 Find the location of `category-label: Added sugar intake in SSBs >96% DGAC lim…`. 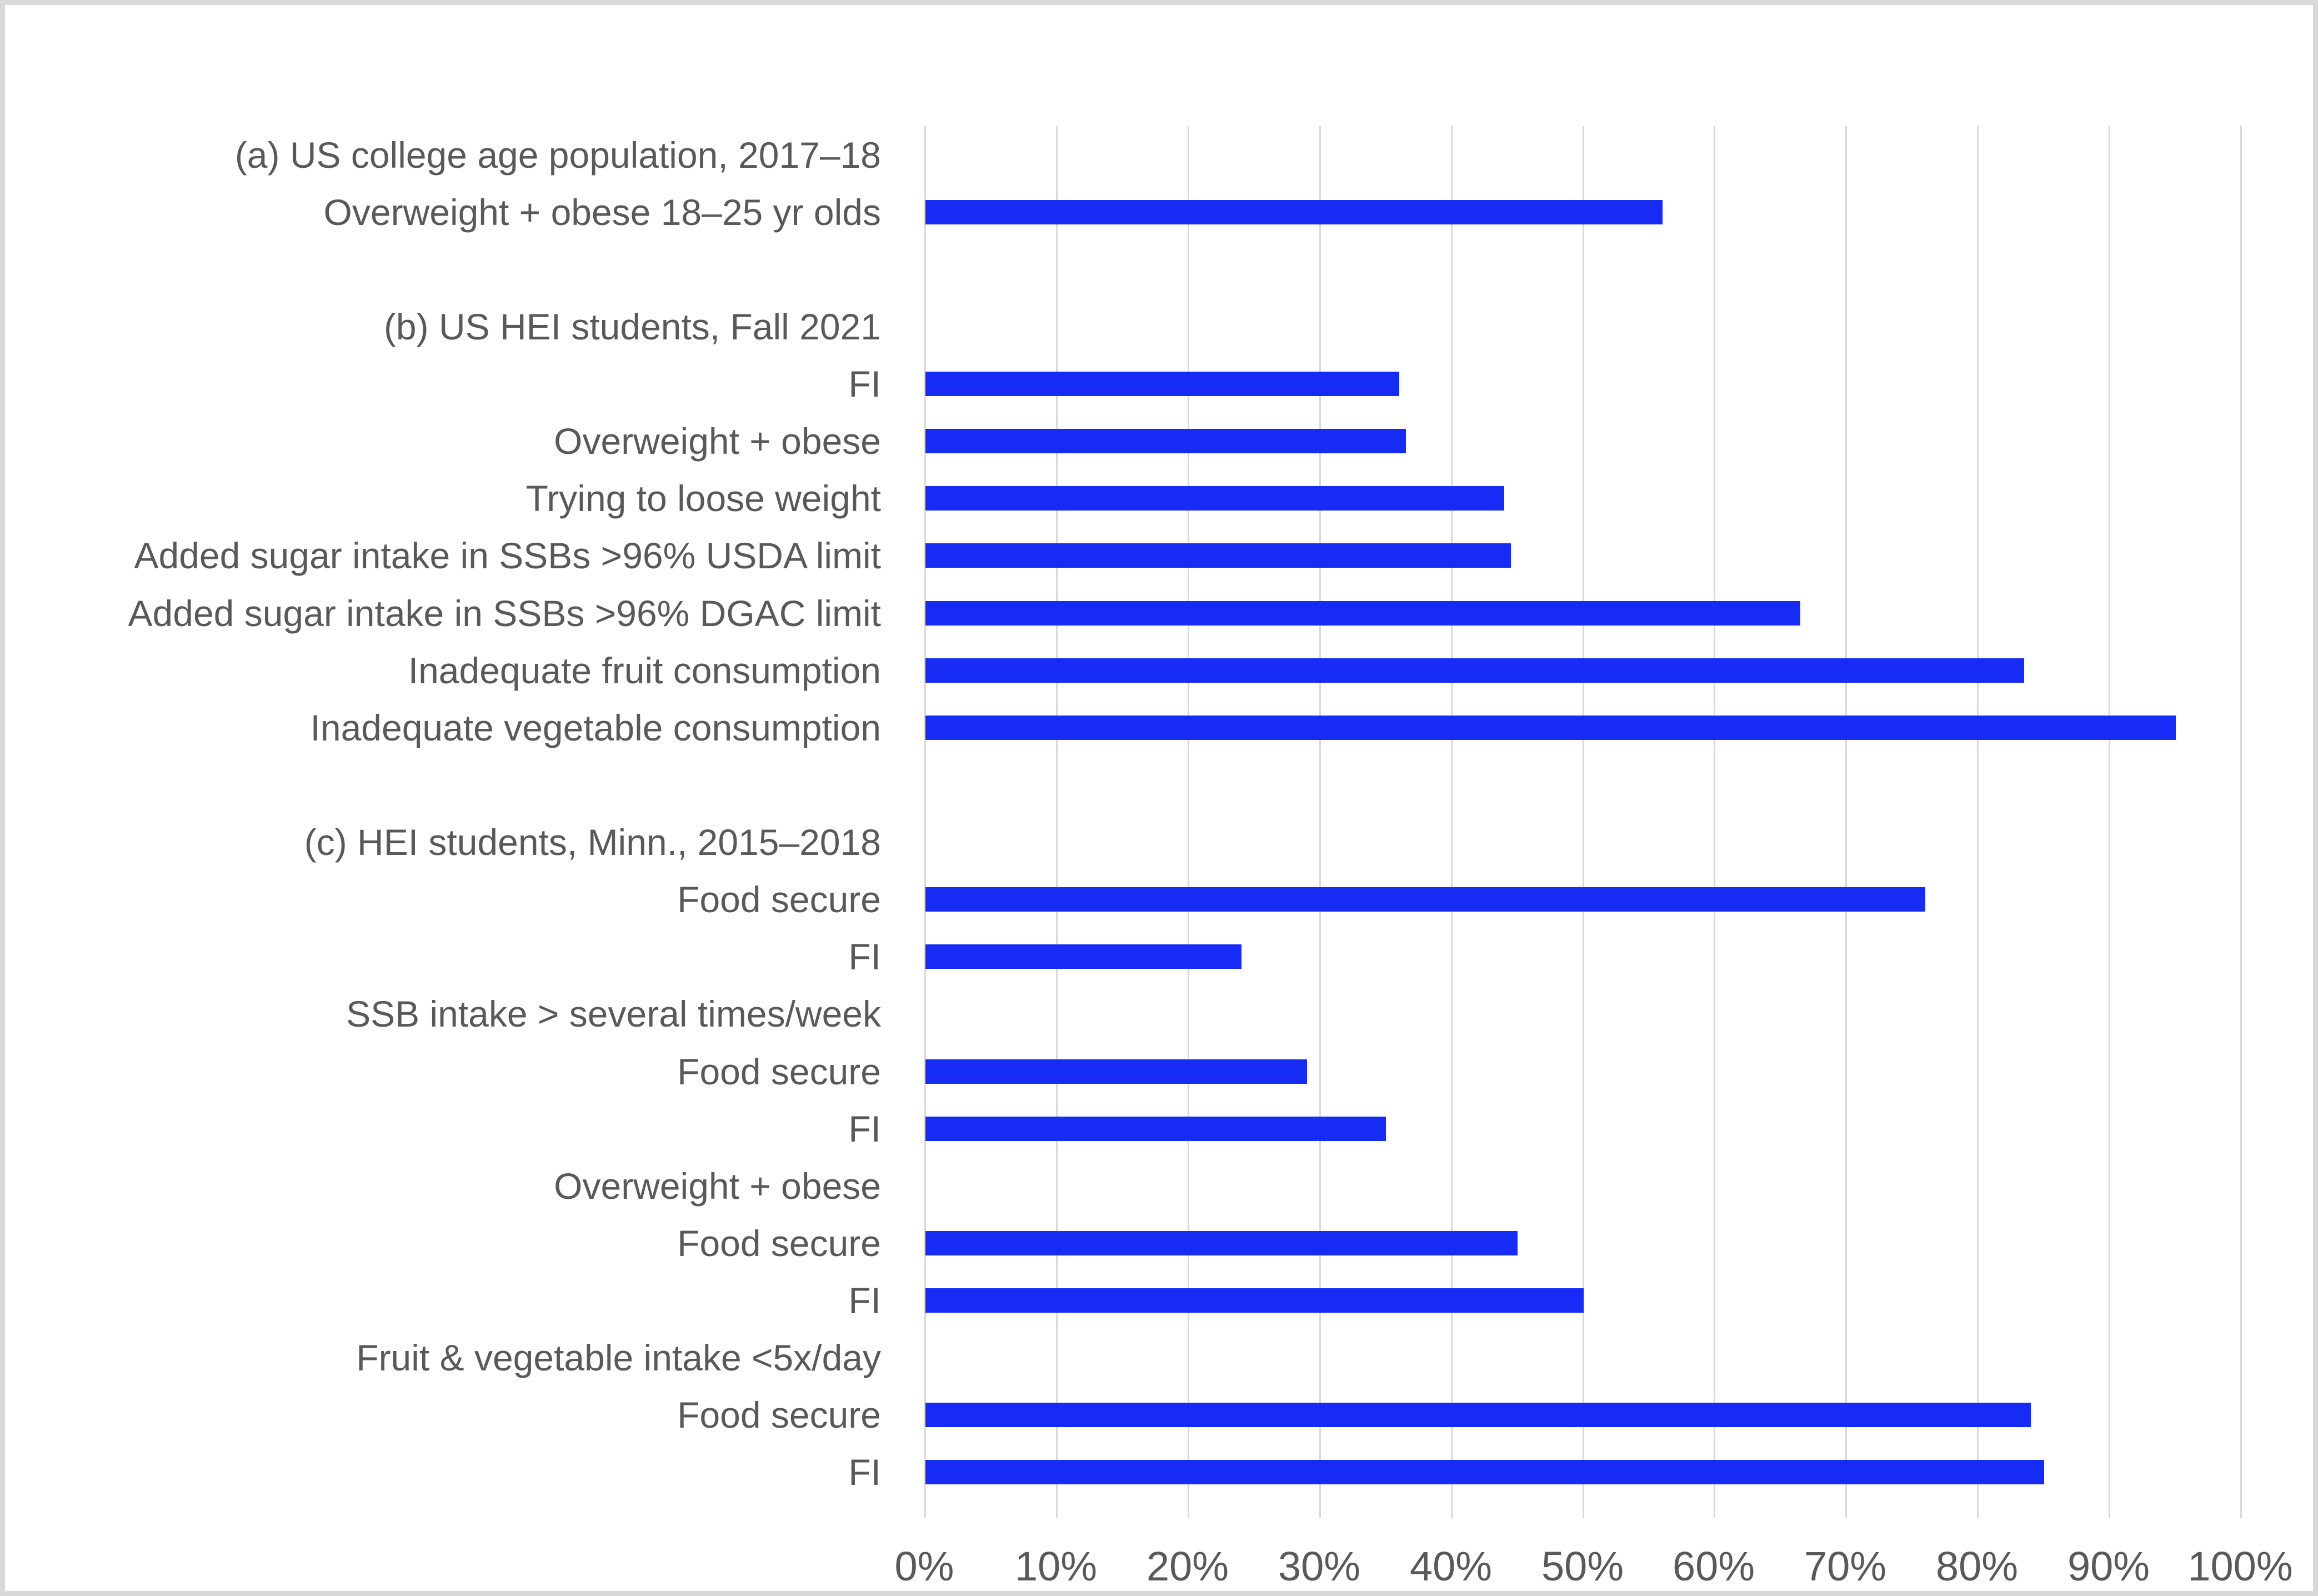

category-label: Added sugar intake in SSBs >96% DGAC lim… is located at coordinates (504, 613).